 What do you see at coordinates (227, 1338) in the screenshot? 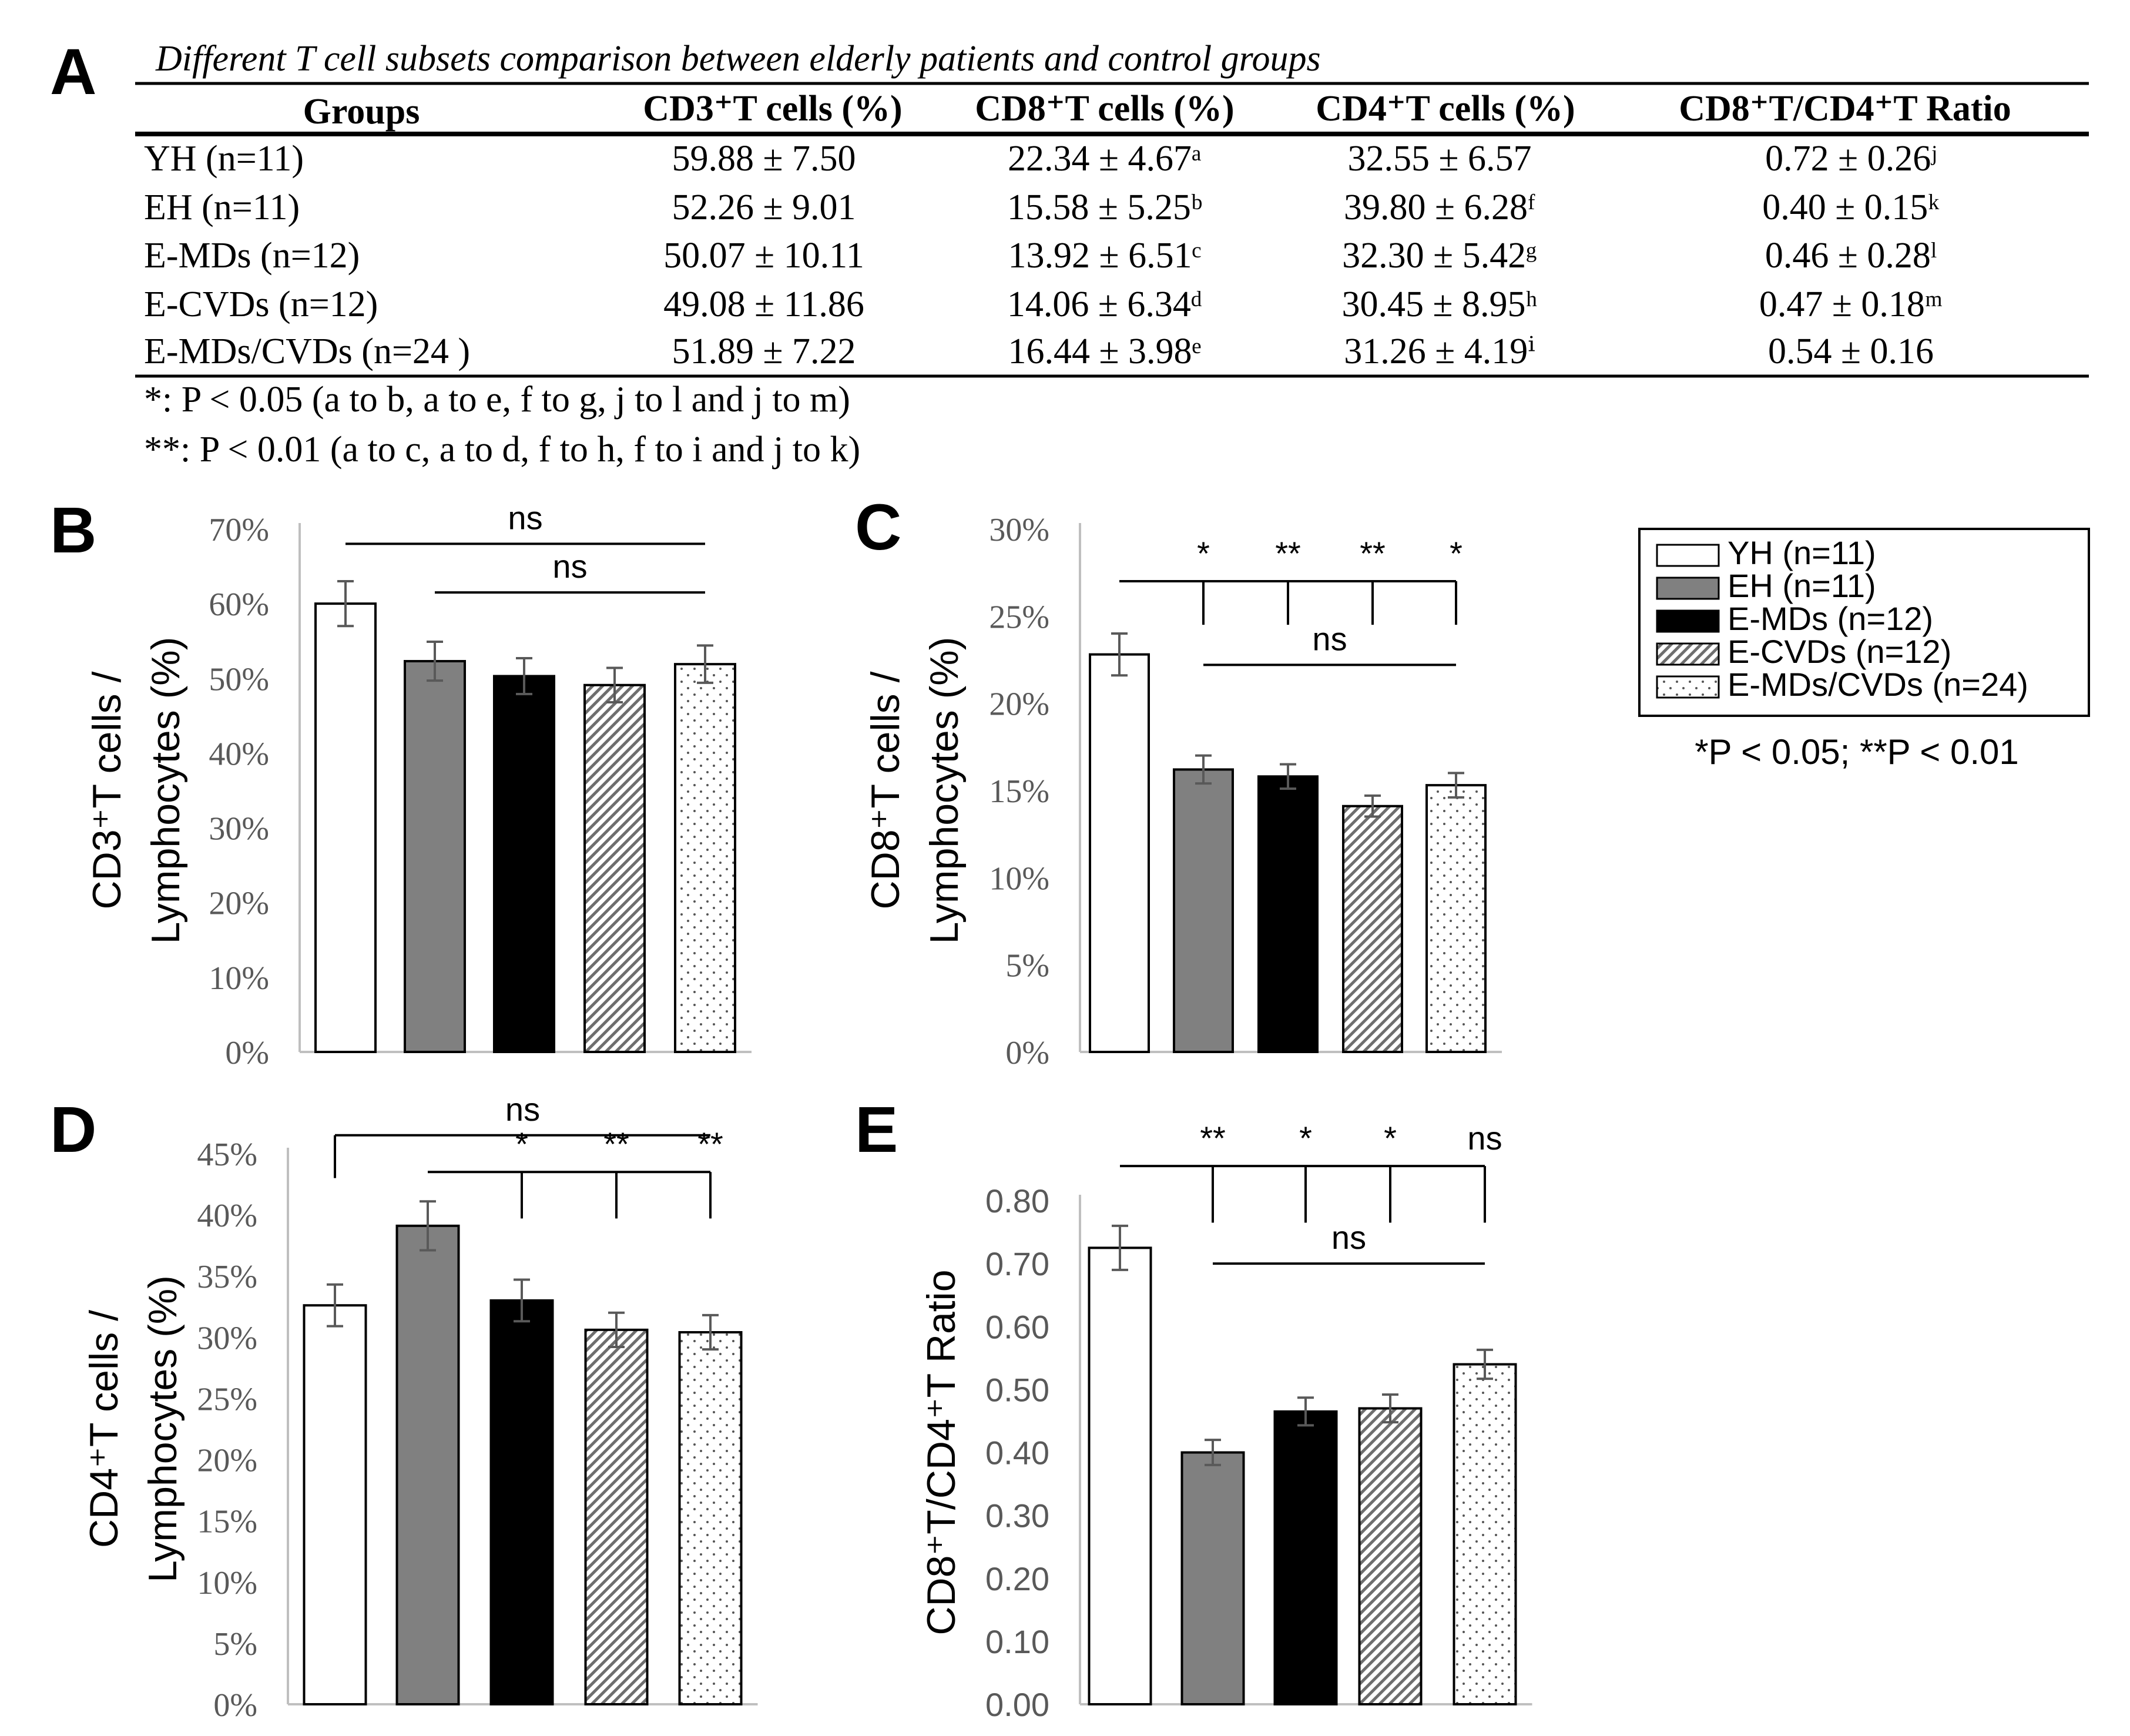
I see `y-tick-label: 30%` at bounding box center [227, 1338].